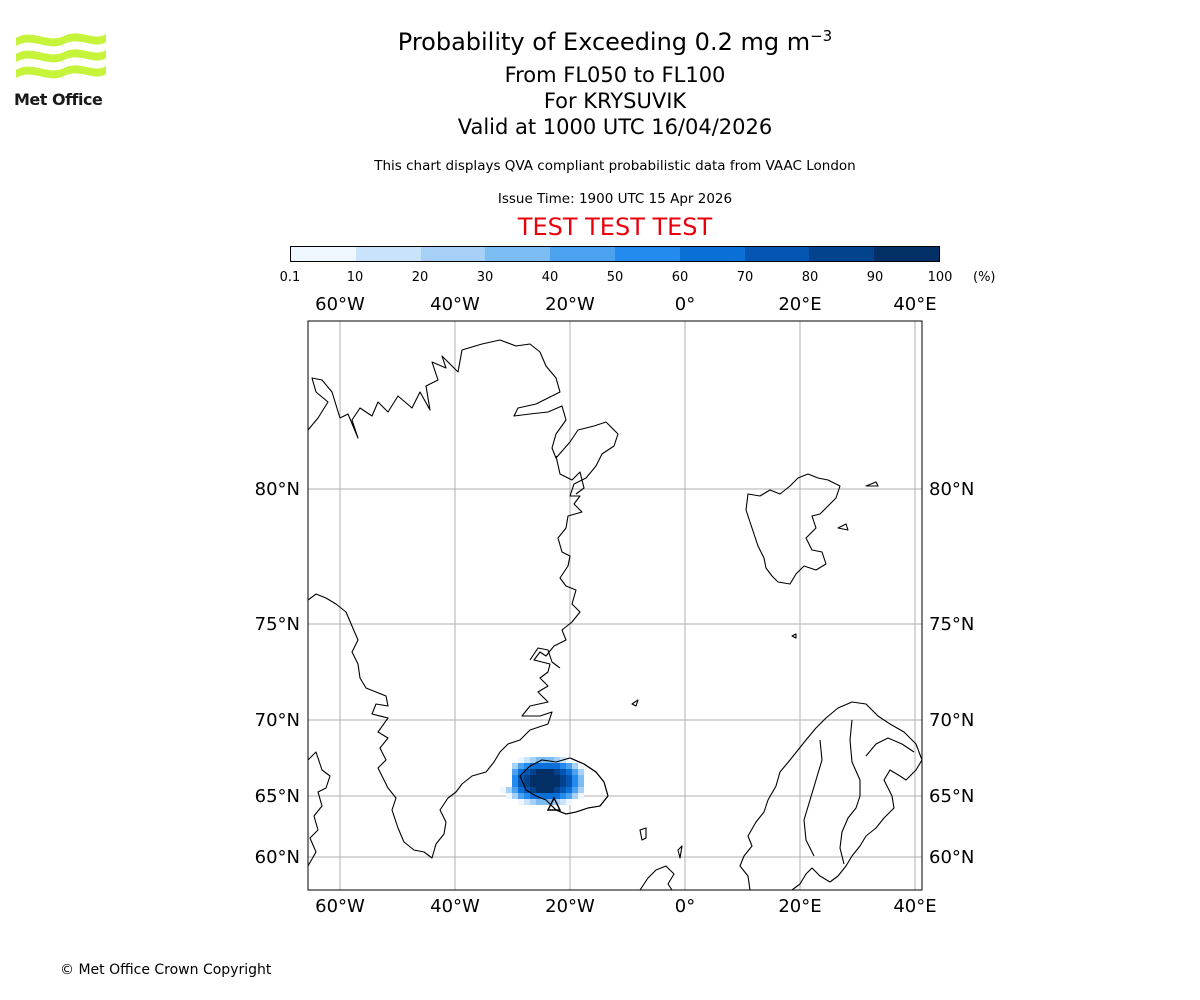  What do you see at coordinates (984, 277) in the screenshot?
I see `colorbar-unit: (%)` at bounding box center [984, 277].